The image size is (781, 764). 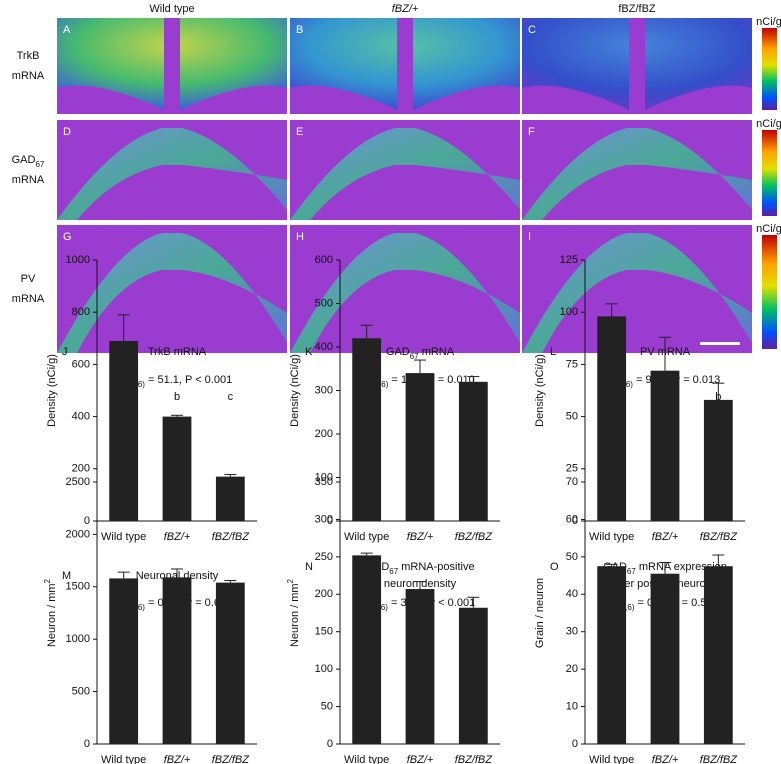 What do you see at coordinates (720, 343) in the screenshot?
I see `scale-bar` at bounding box center [720, 343].